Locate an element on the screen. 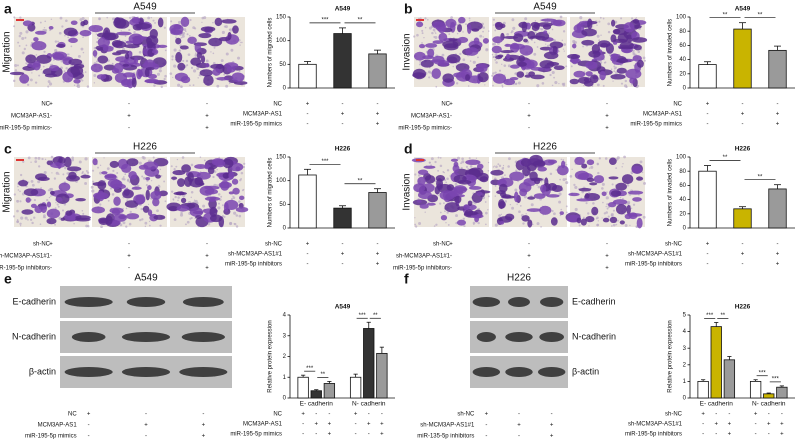 The height and width of the screenshot is (442, 800). scale-bar is located at coordinates (20, 20).